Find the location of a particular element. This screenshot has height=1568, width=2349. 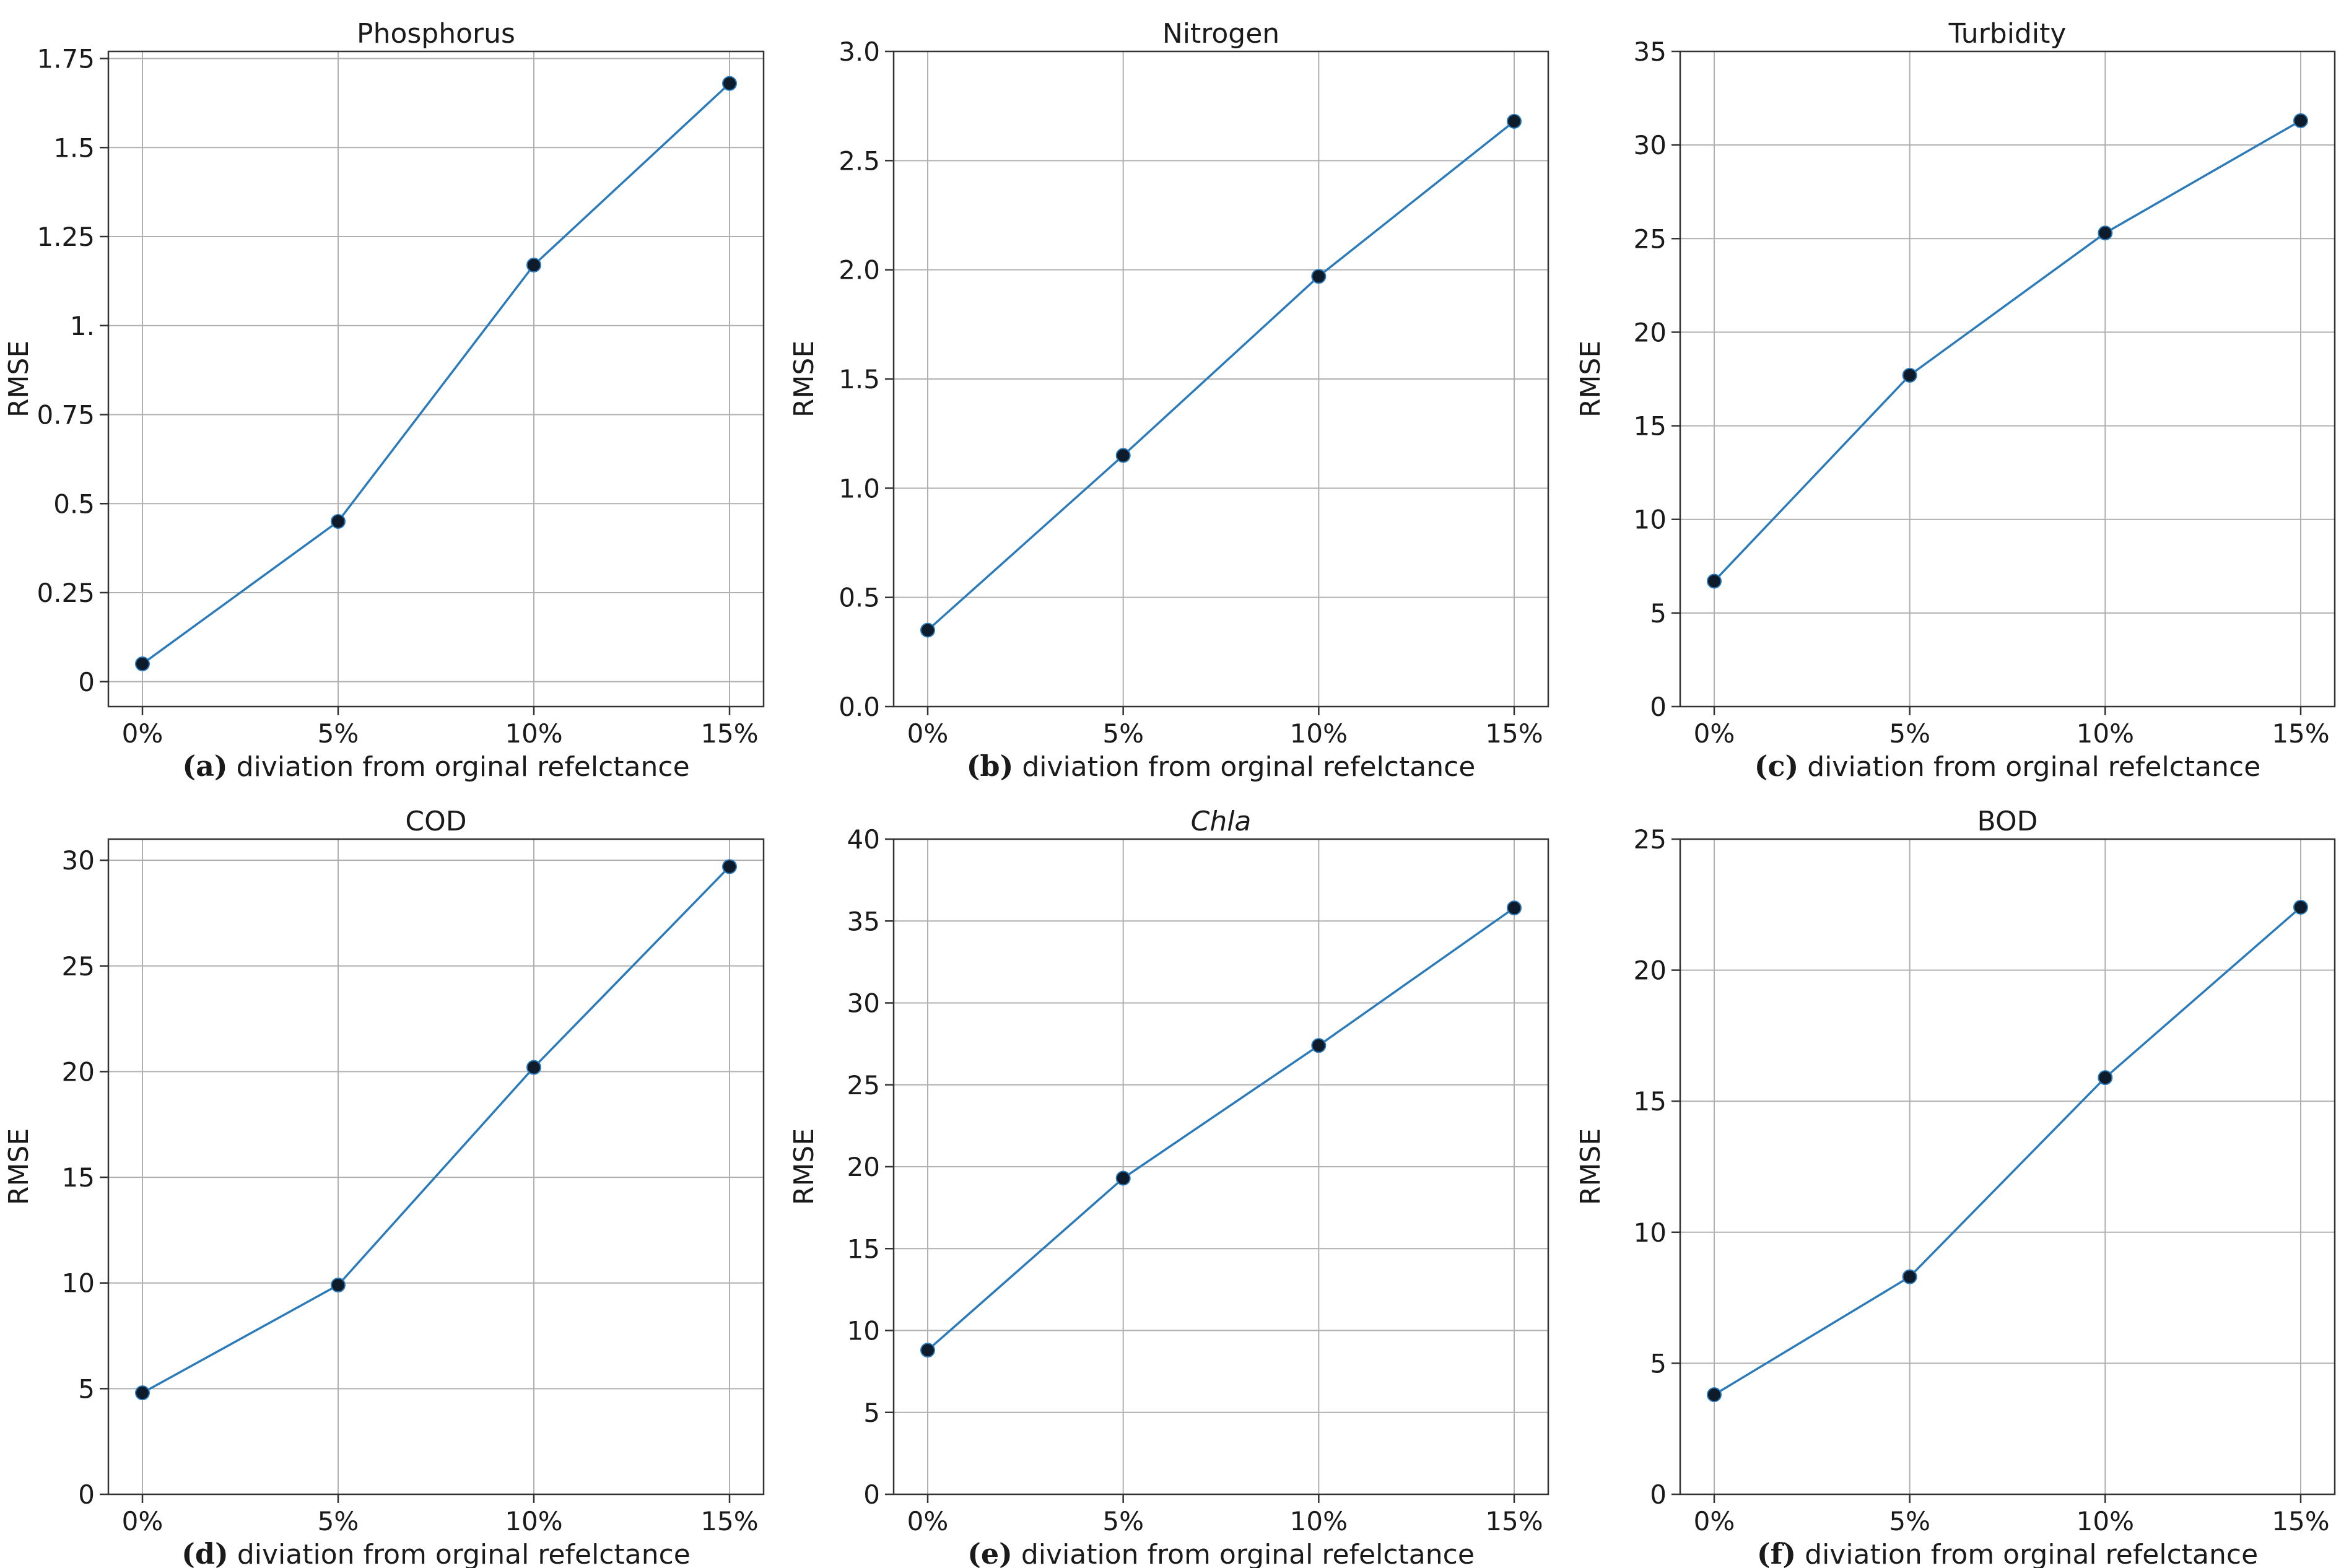

y-tick-label: 0.0 is located at coordinates (859, 707).